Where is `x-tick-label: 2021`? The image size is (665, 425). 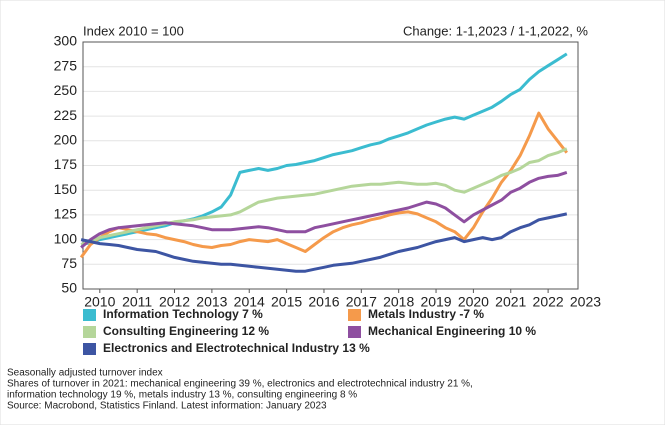 x-tick-label: 2021 is located at coordinates (510, 302).